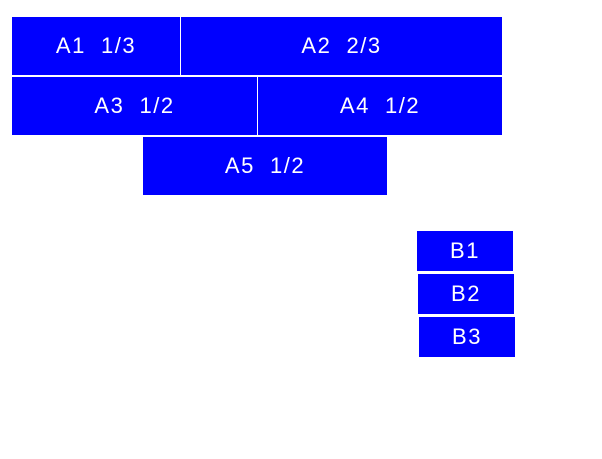 The height and width of the screenshot is (459, 602). What do you see at coordinates (466, 294) in the screenshot?
I see `box-b2: B2` at bounding box center [466, 294].